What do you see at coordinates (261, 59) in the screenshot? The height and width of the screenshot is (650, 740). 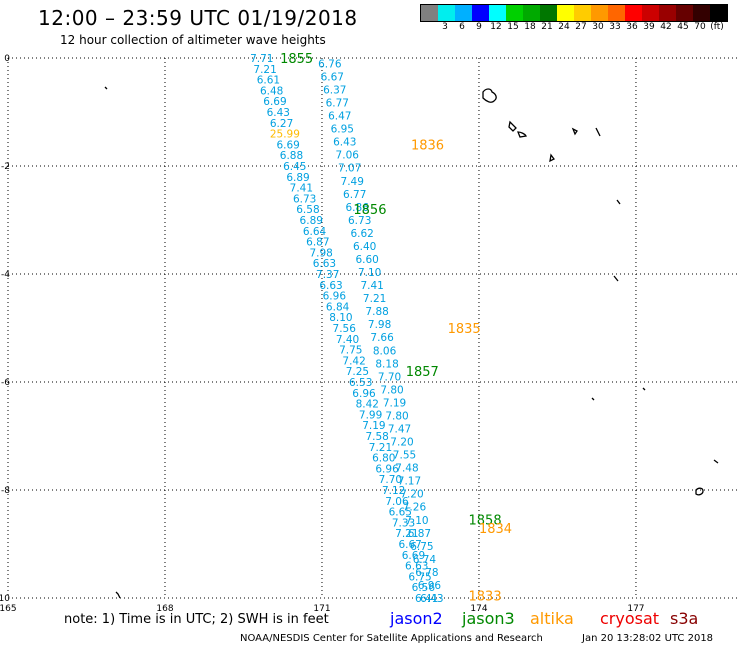 I see `swh-value: 7.71` at bounding box center [261, 59].